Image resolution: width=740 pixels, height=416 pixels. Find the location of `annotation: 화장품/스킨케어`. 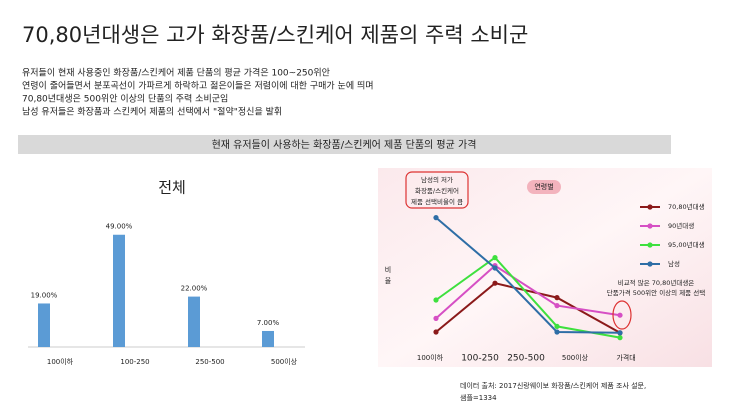

annotation: 화장품/스킨케어 is located at coordinates (437, 190).